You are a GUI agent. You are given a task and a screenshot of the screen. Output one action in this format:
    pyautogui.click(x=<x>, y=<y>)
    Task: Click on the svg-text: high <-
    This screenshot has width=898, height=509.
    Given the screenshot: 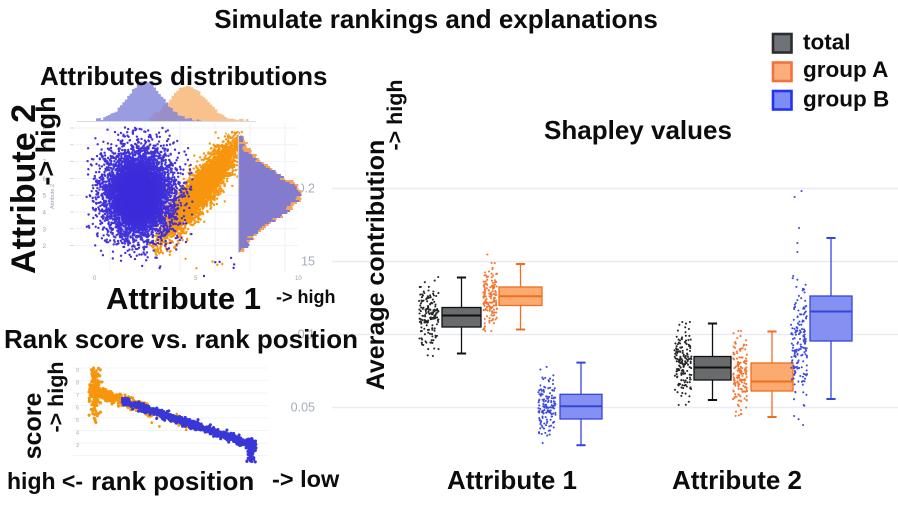 What is the action you would take?
    pyautogui.click(x=45, y=481)
    